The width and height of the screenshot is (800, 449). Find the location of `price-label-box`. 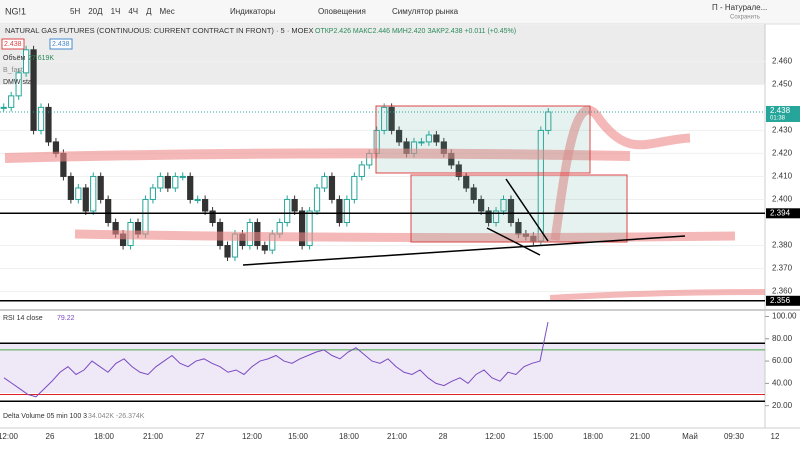

price-label-box is located at coordinates (783, 300).